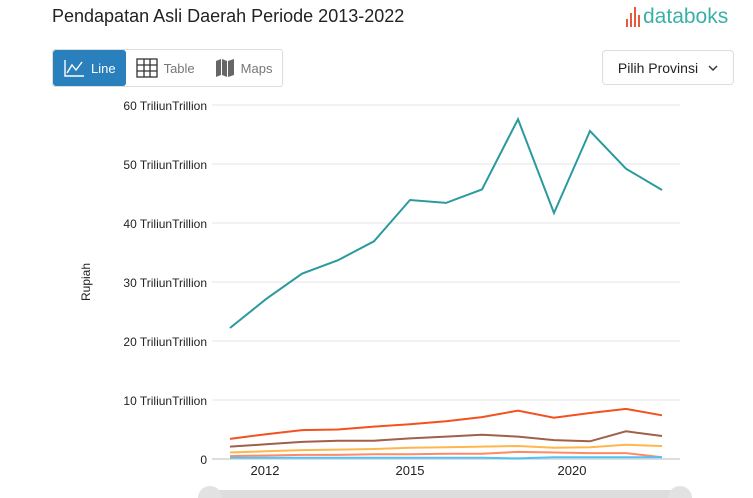 The width and height of the screenshot is (753, 498). What do you see at coordinates (103, 68) in the screenshot?
I see `line-label: Line` at bounding box center [103, 68].